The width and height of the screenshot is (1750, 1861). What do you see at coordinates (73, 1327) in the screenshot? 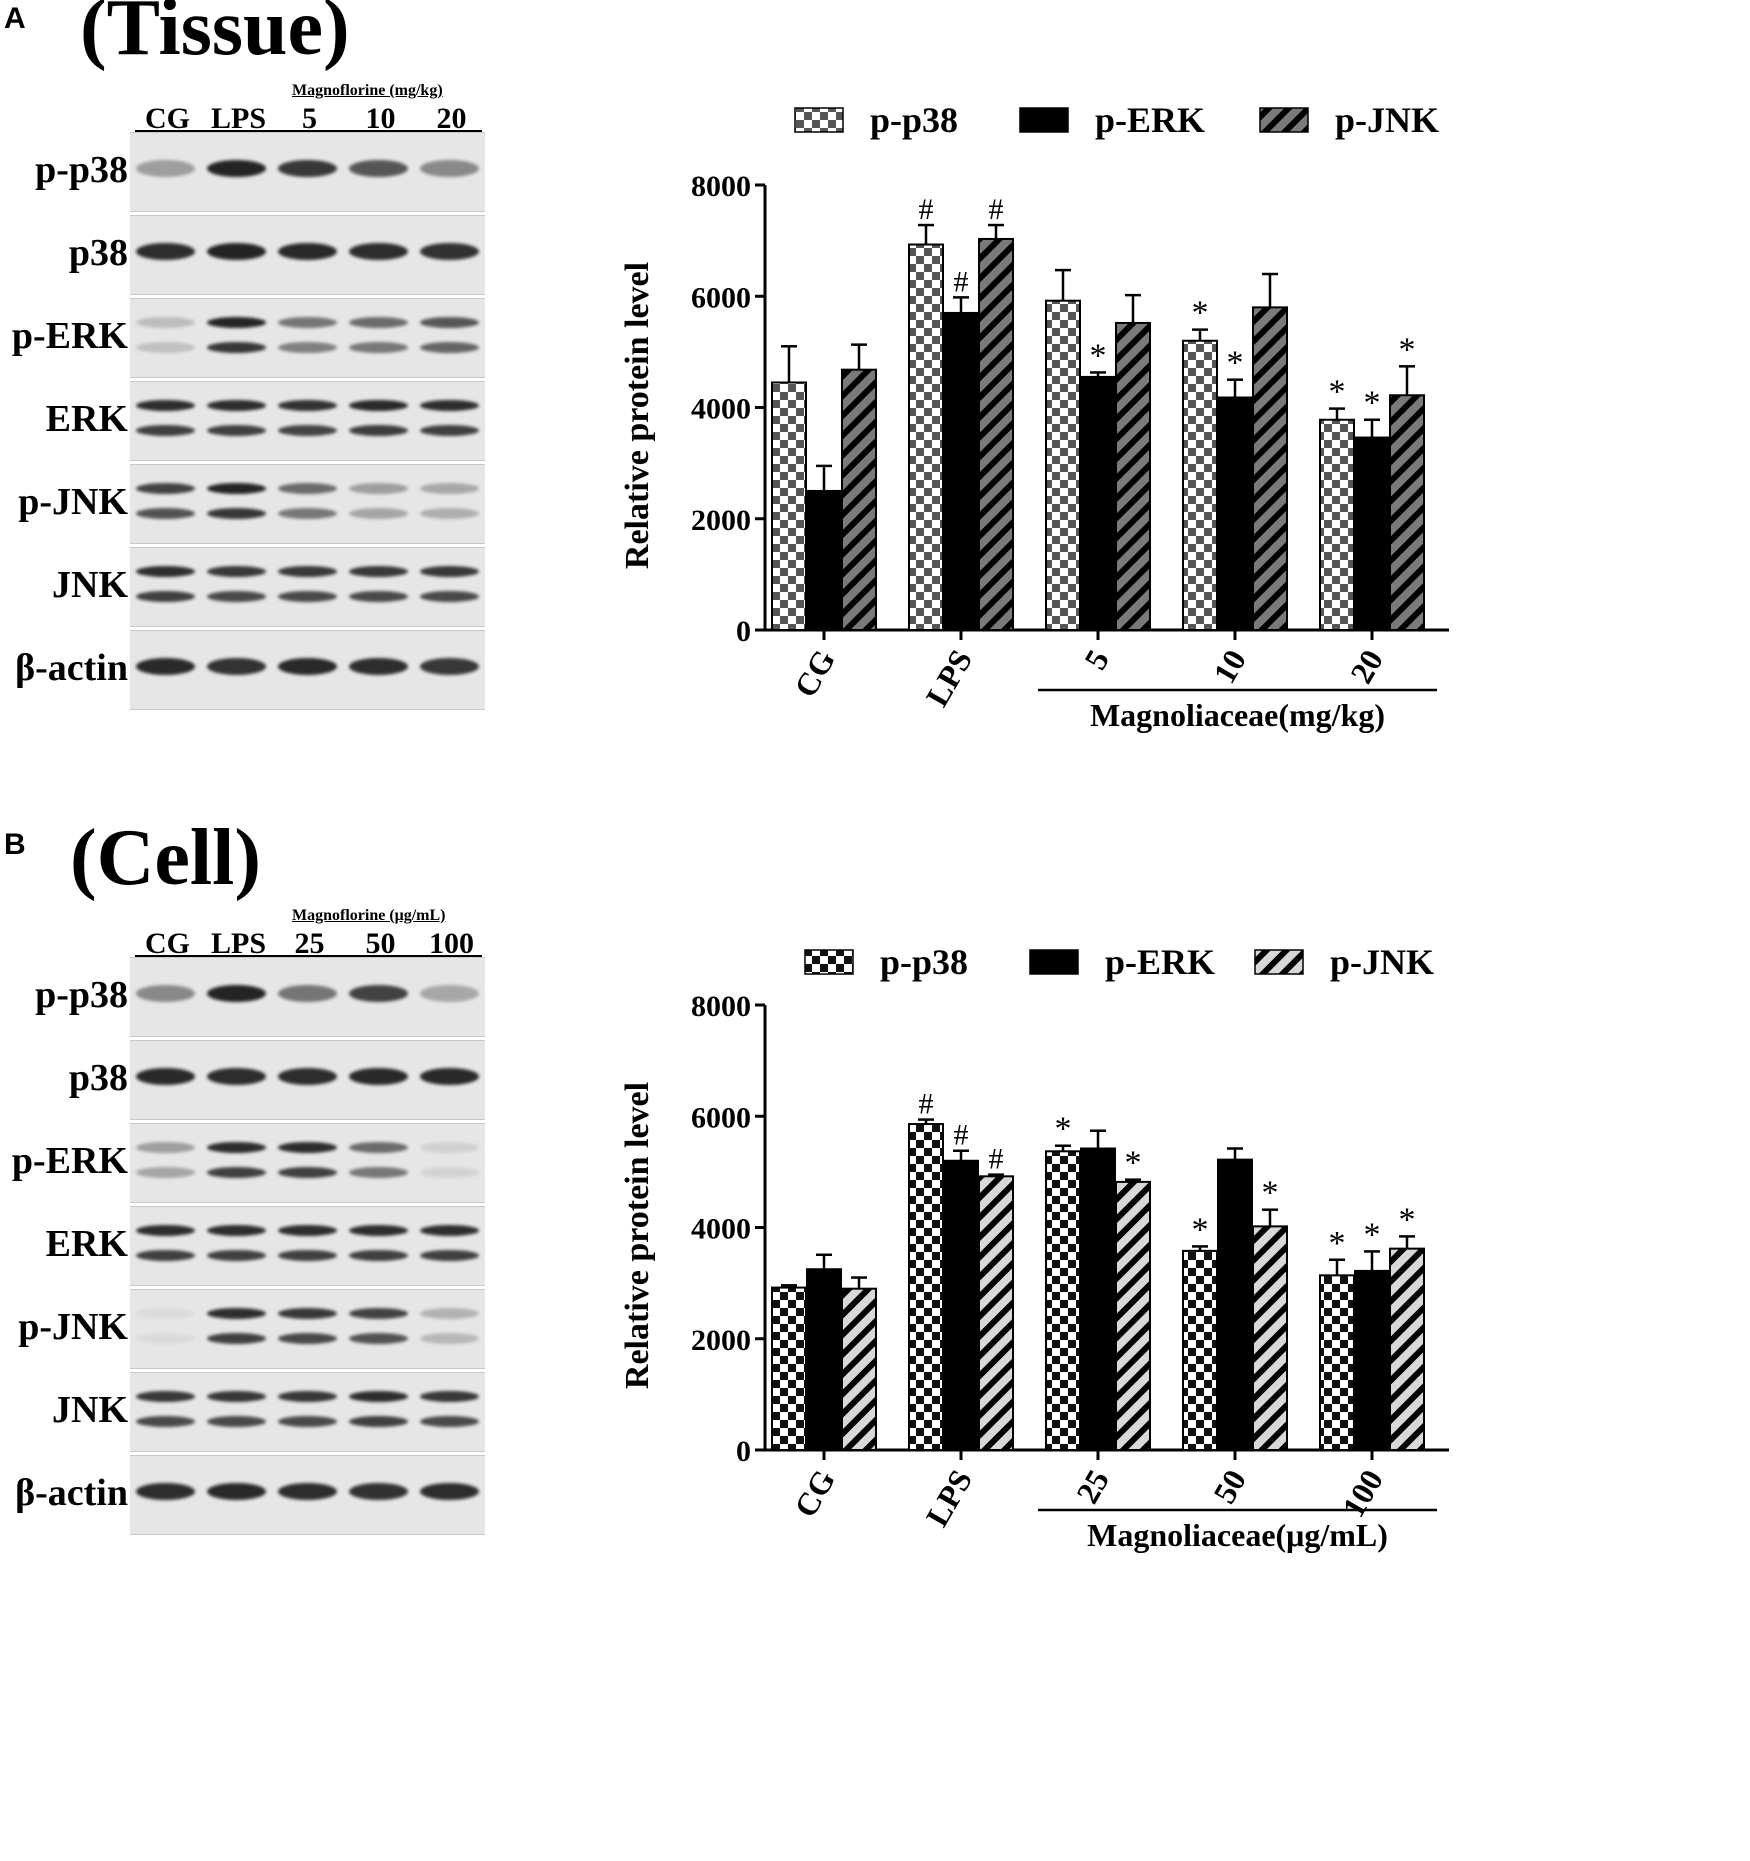
I see `blot-row-label: p-JNK` at bounding box center [73, 1327].